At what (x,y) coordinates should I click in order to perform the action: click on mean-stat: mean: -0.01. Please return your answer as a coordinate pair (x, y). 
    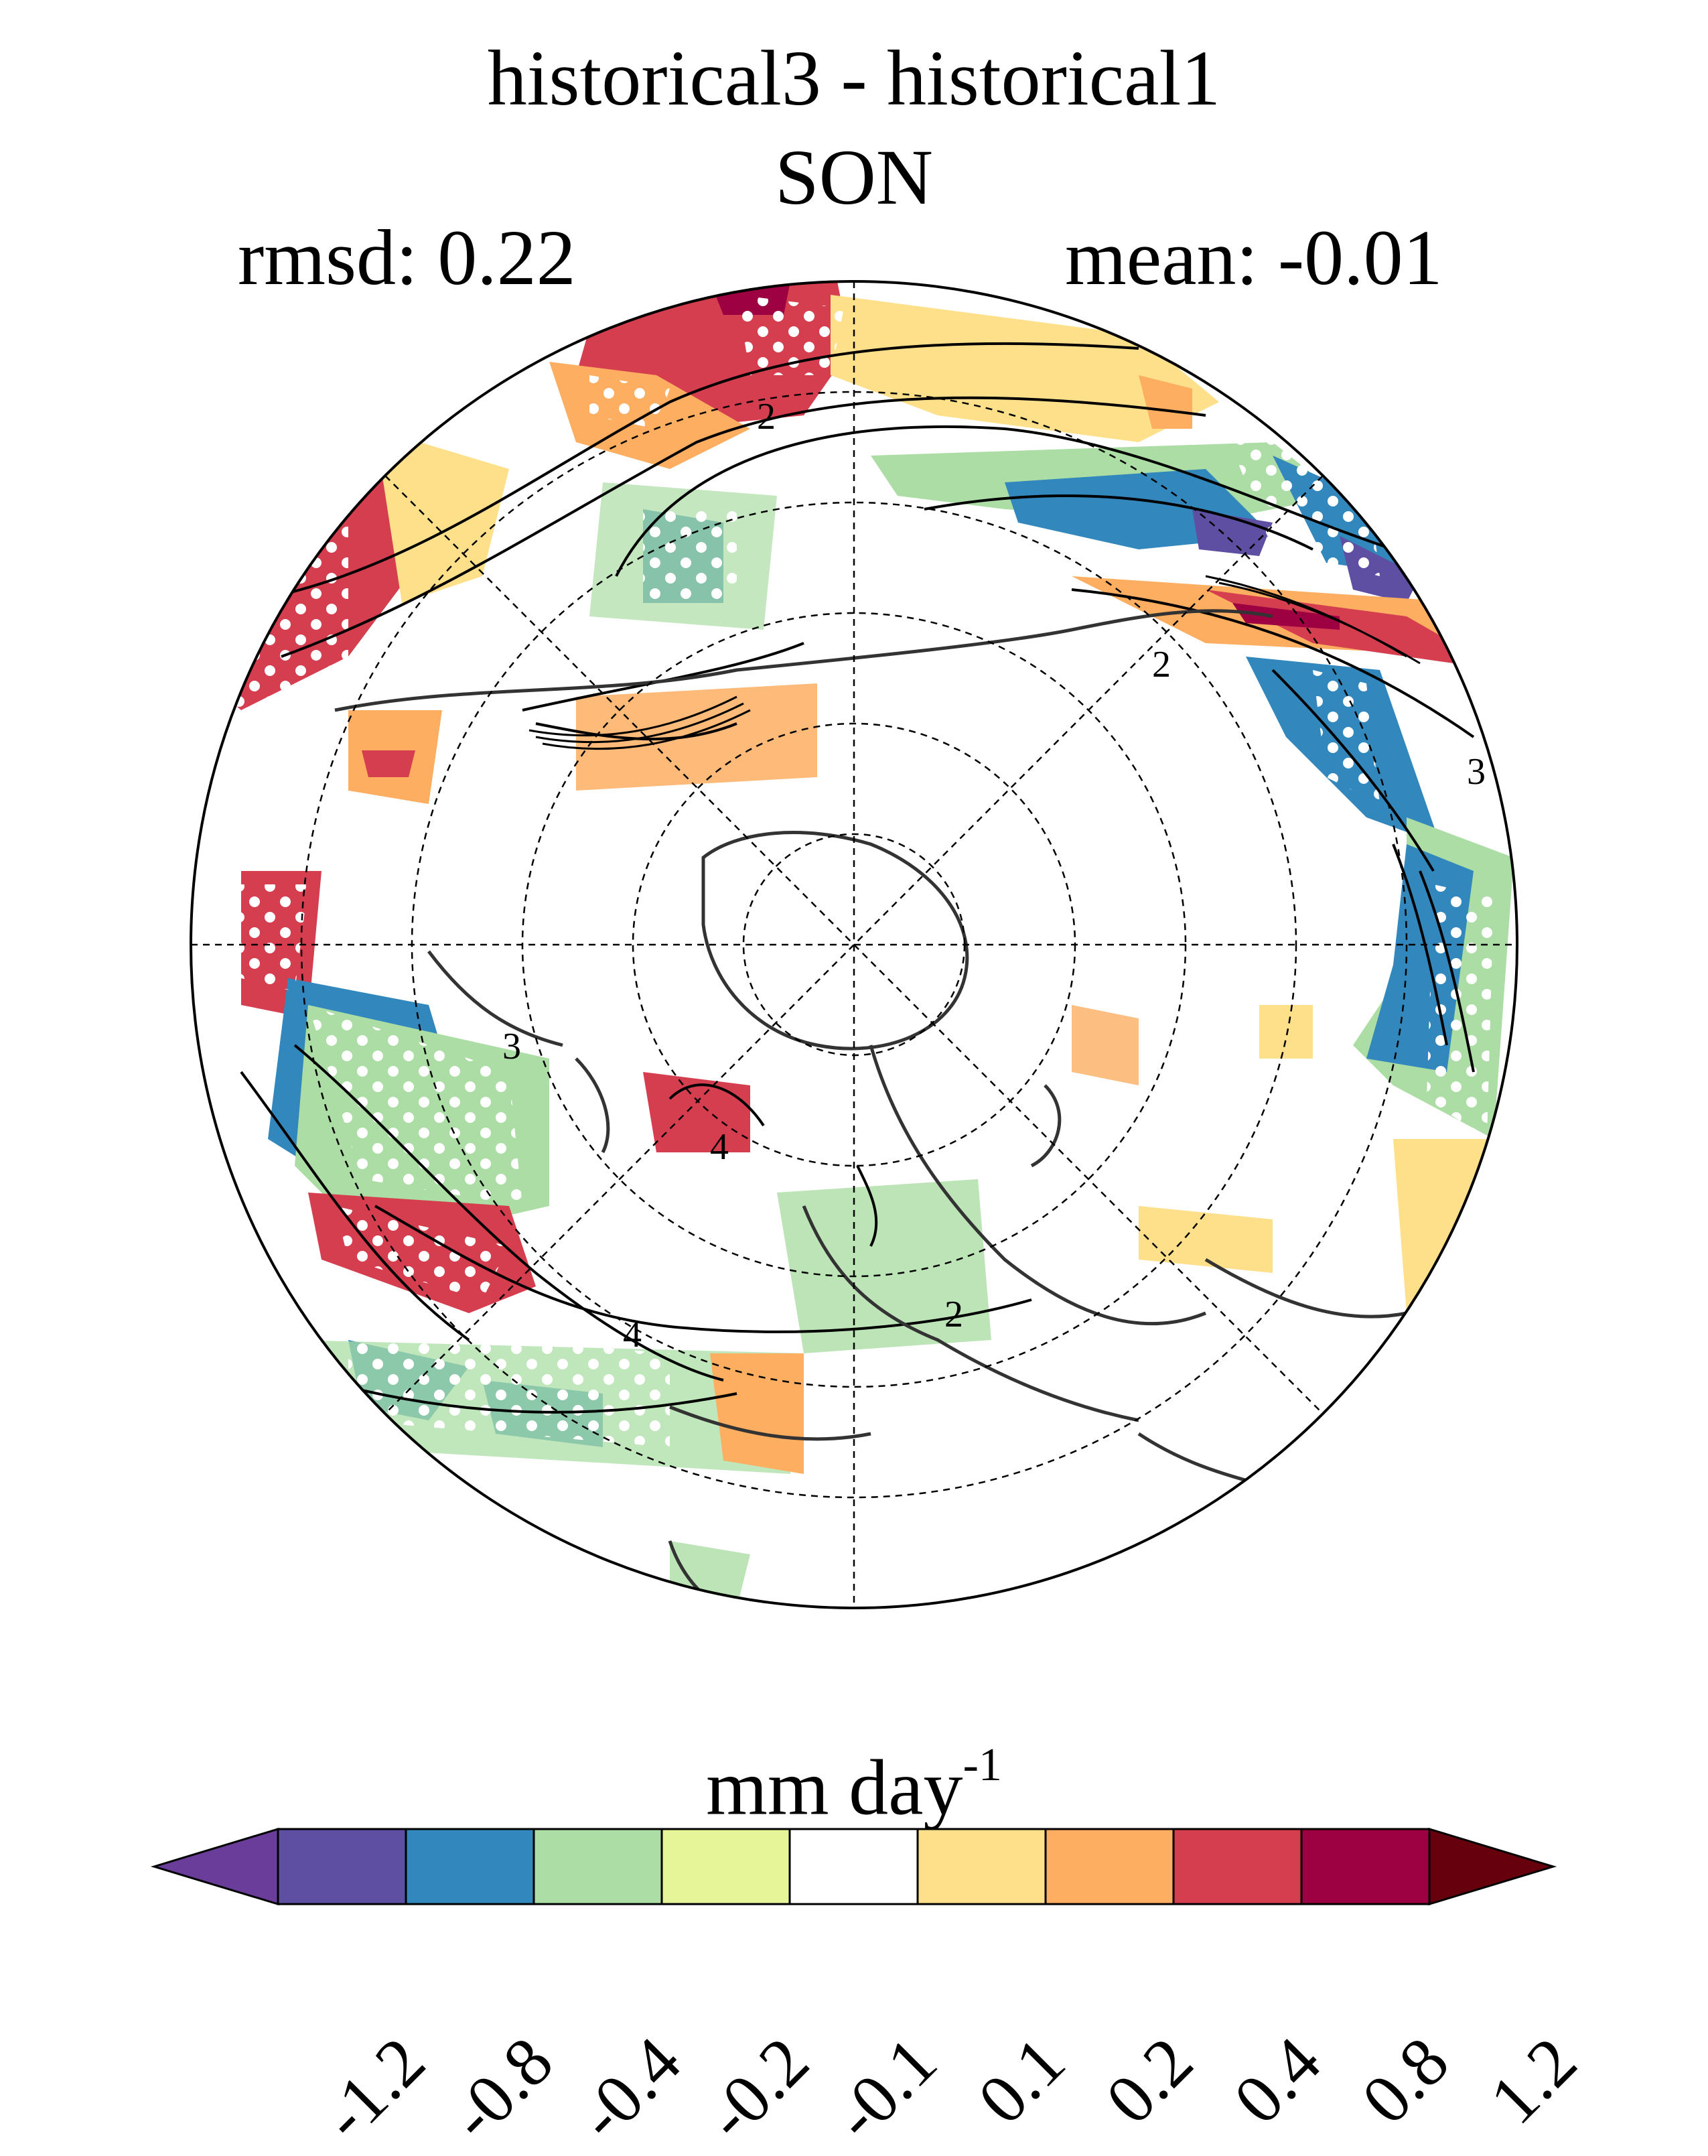
    Looking at the image, I should click on (1254, 257).